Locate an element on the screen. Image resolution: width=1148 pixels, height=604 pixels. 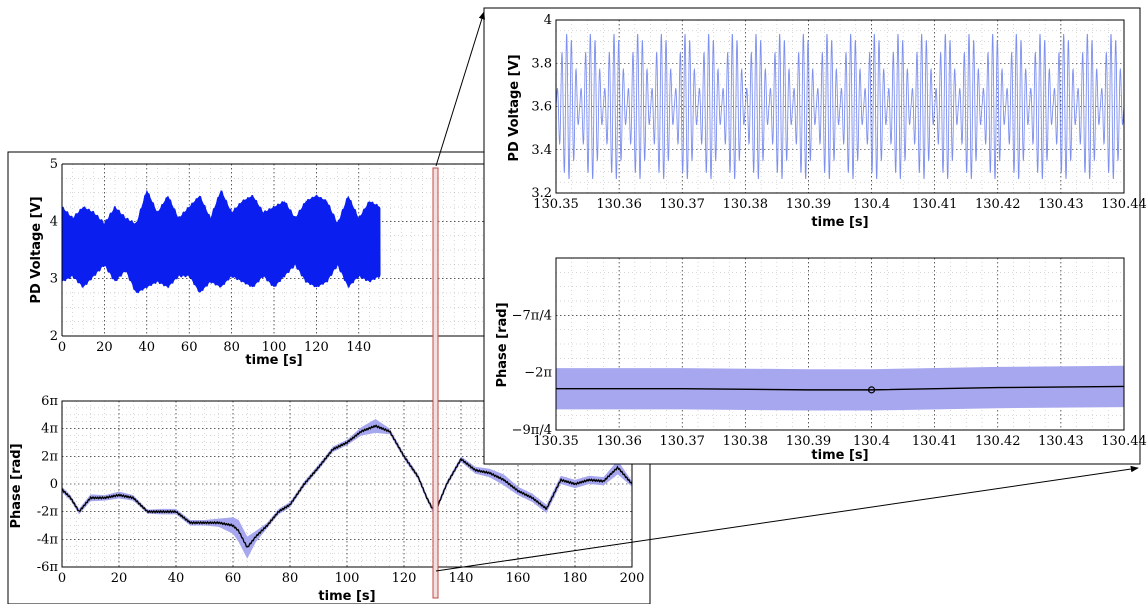
y-tick-label: −2π is located at coordinates (538, 373).